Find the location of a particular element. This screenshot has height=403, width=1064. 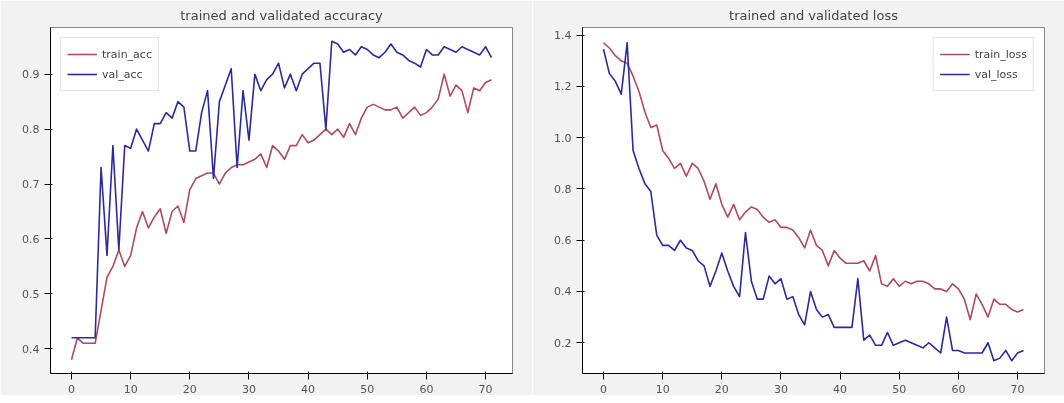

y-tick-label: 0.7 is located at coordinates (31, 185).